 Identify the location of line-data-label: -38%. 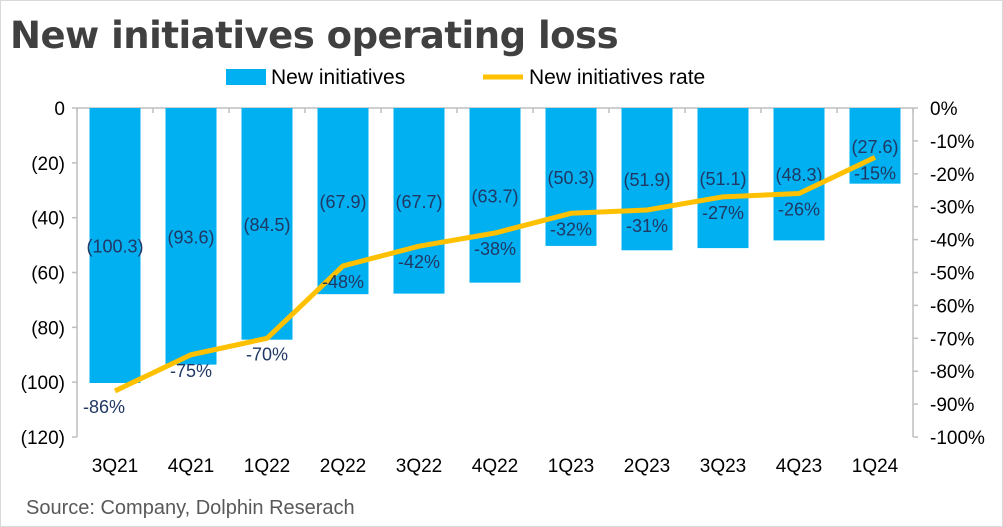
(495, 249).